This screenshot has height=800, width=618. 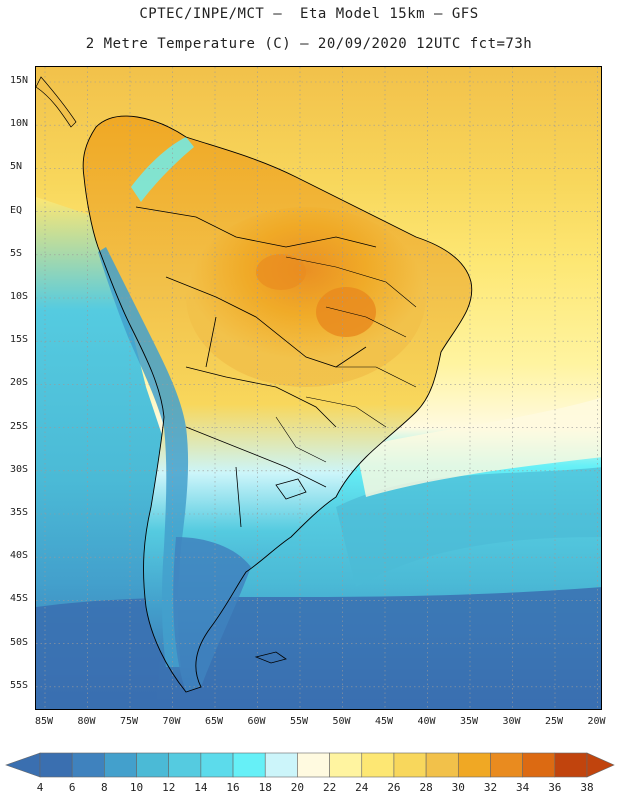 What do you see at coordinates (309, 14) in the screenshot?
I see `title-line-1: CPTEC/INPE/MCT – Eta Model 15km – GFS` at bounding box center [309, 14].